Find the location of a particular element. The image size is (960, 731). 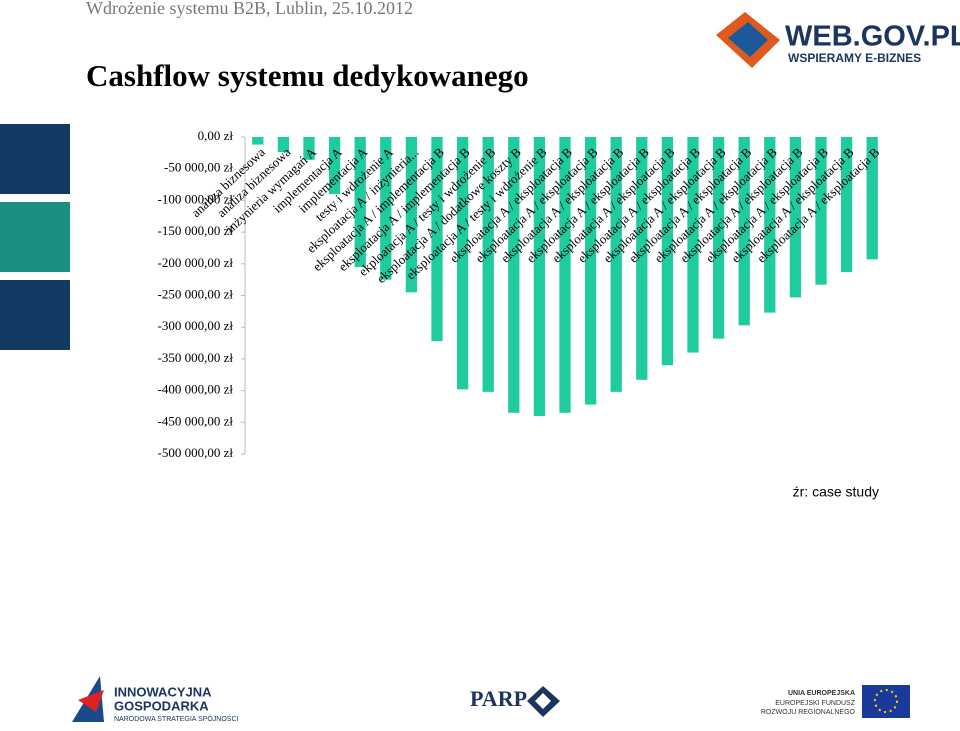

y-tick-label: -500 000,00 zł is located at coordinates (196, 452).